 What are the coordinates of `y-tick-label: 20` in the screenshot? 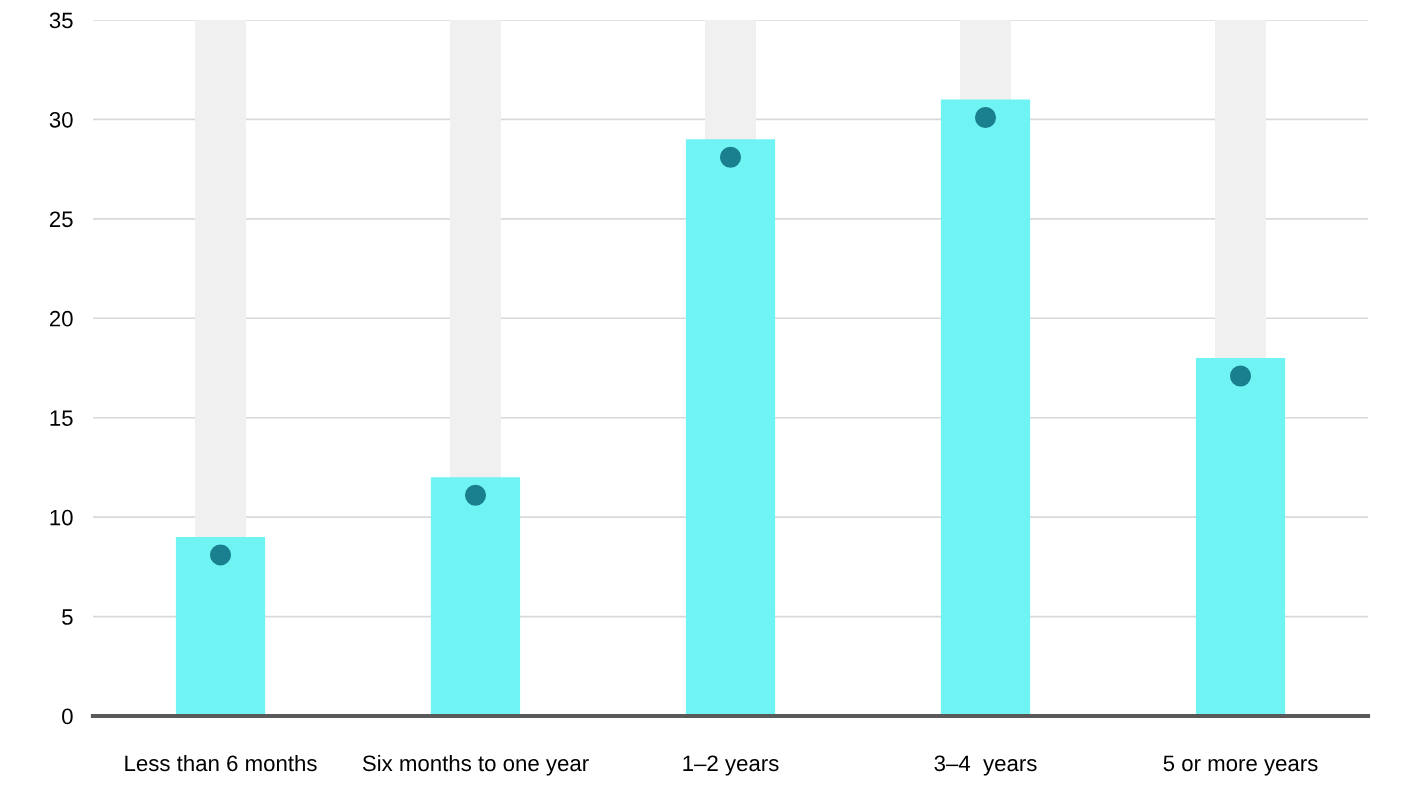 It's located at (61, 318).